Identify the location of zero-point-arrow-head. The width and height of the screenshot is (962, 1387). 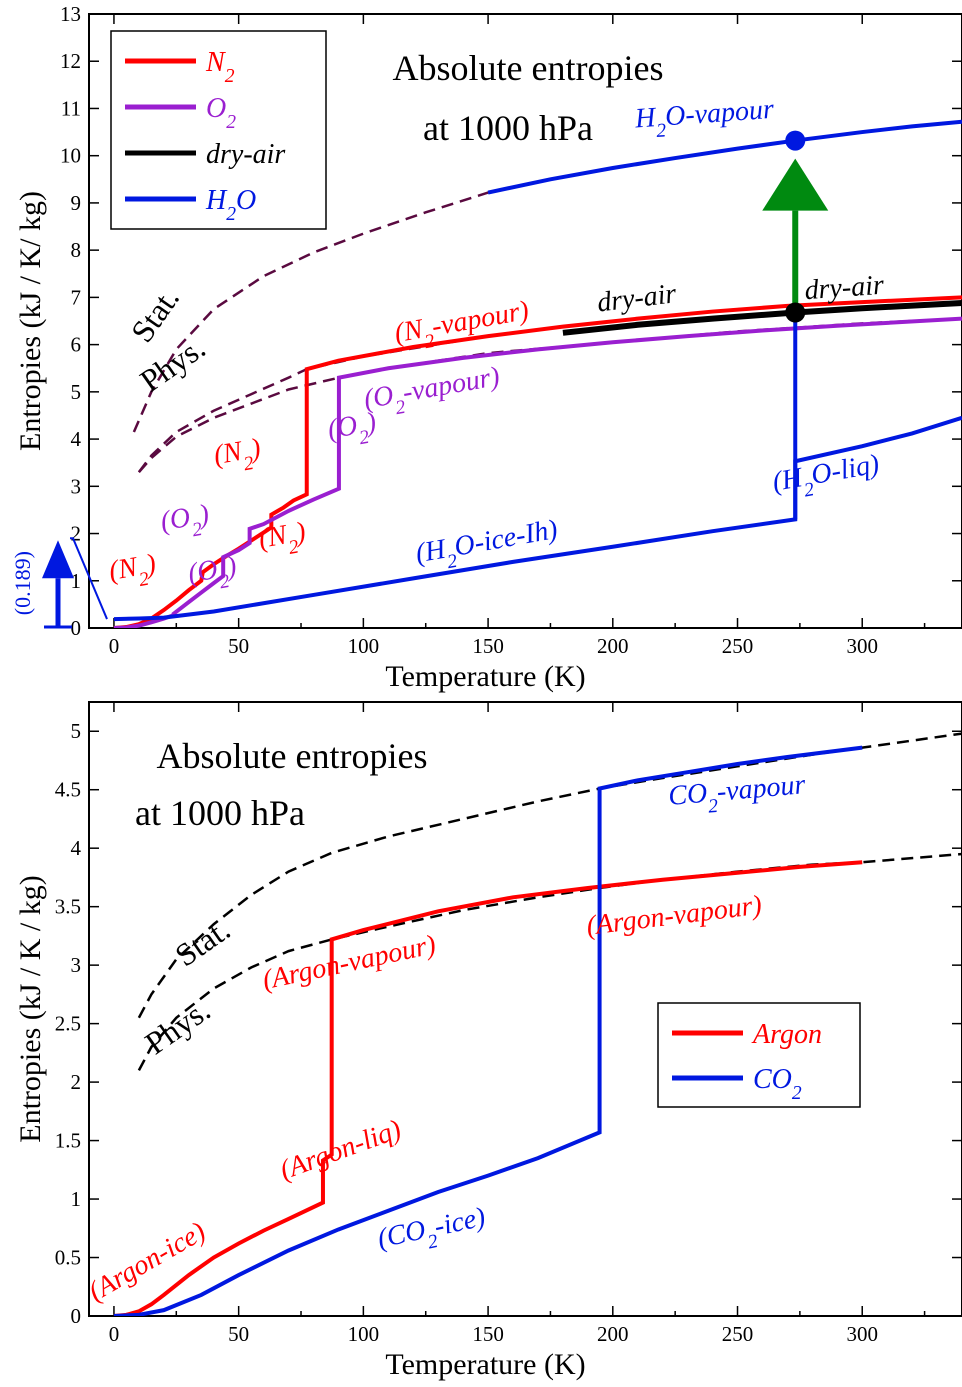
(58, 559).